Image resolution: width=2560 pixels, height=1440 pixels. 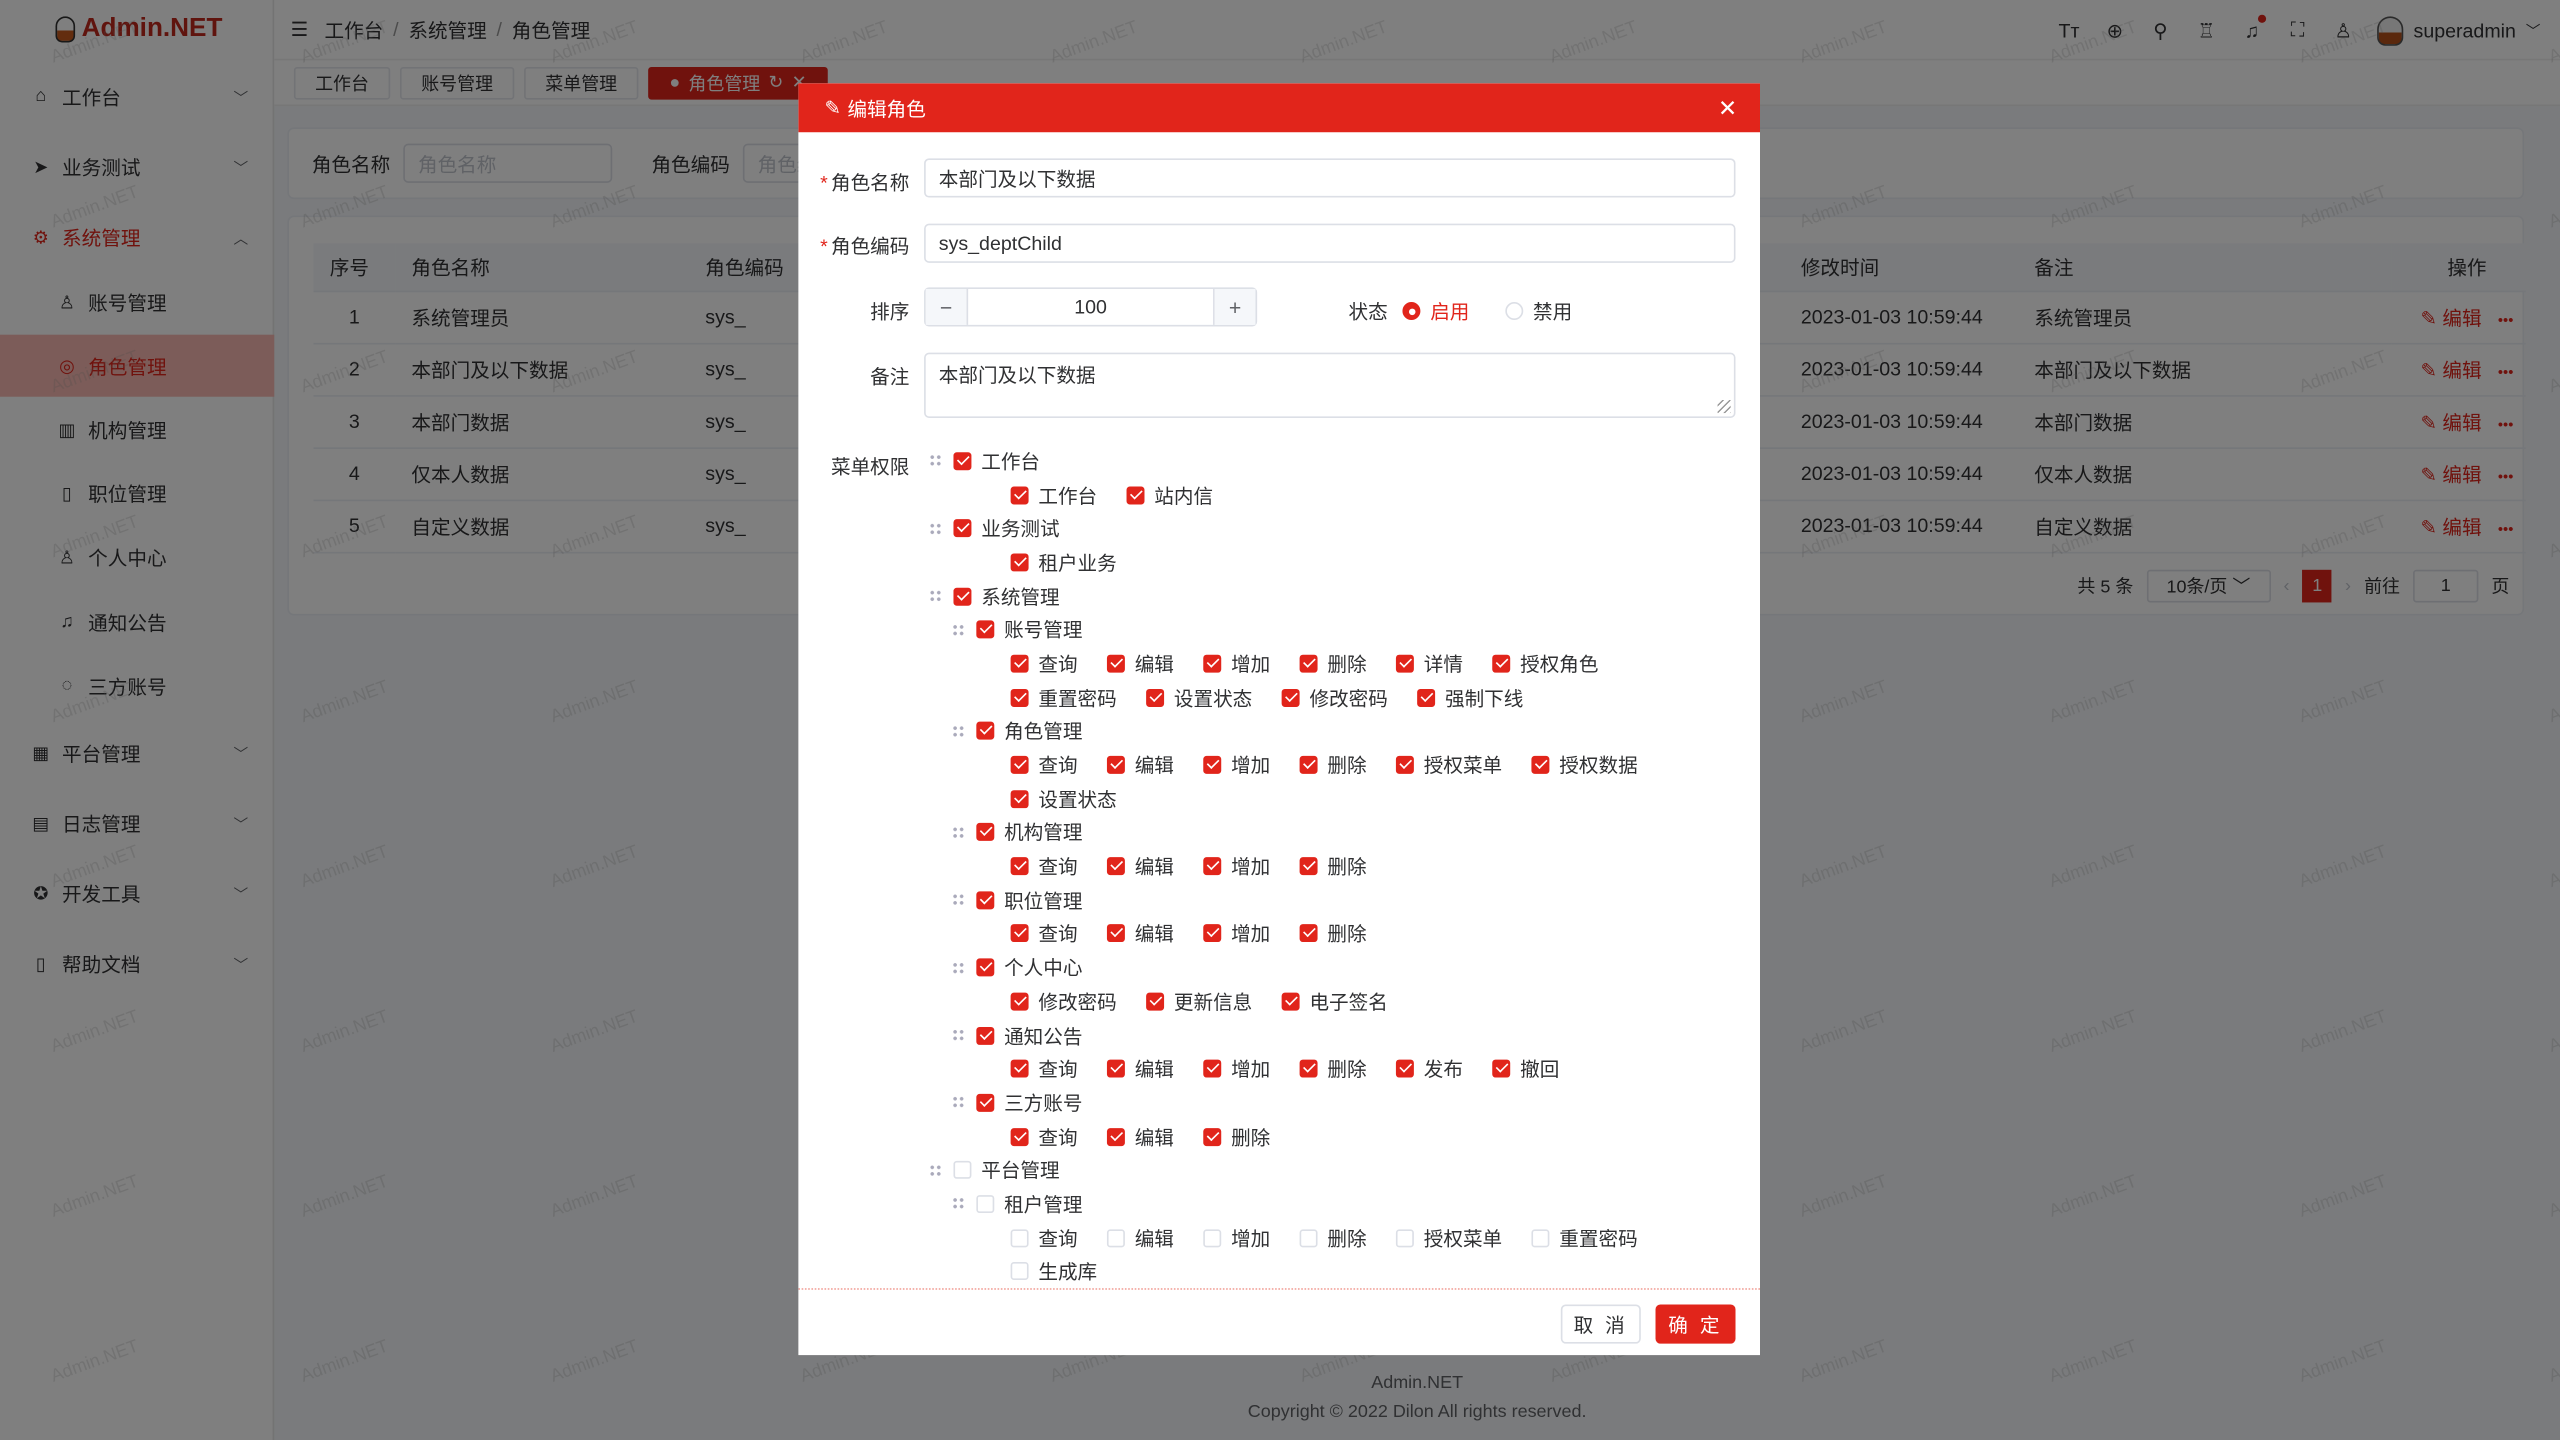 What do you see at coordinates (946, 306) in the screenshot?
I see `decrement-button: −` at bounding box center [946, 306].